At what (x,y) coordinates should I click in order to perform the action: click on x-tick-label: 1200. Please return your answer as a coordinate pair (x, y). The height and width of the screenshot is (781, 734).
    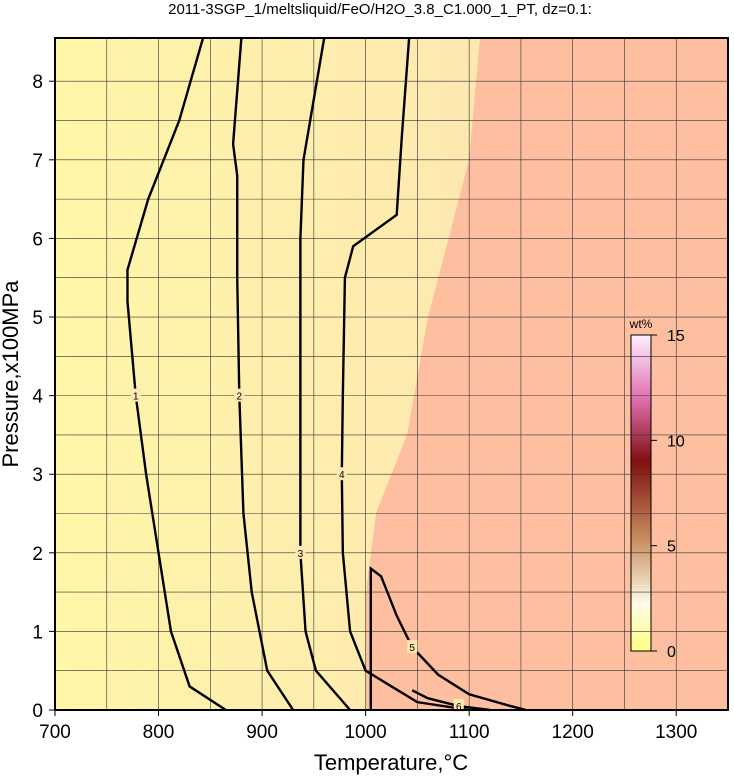
    Looking at the image, I should click on (573, 732).